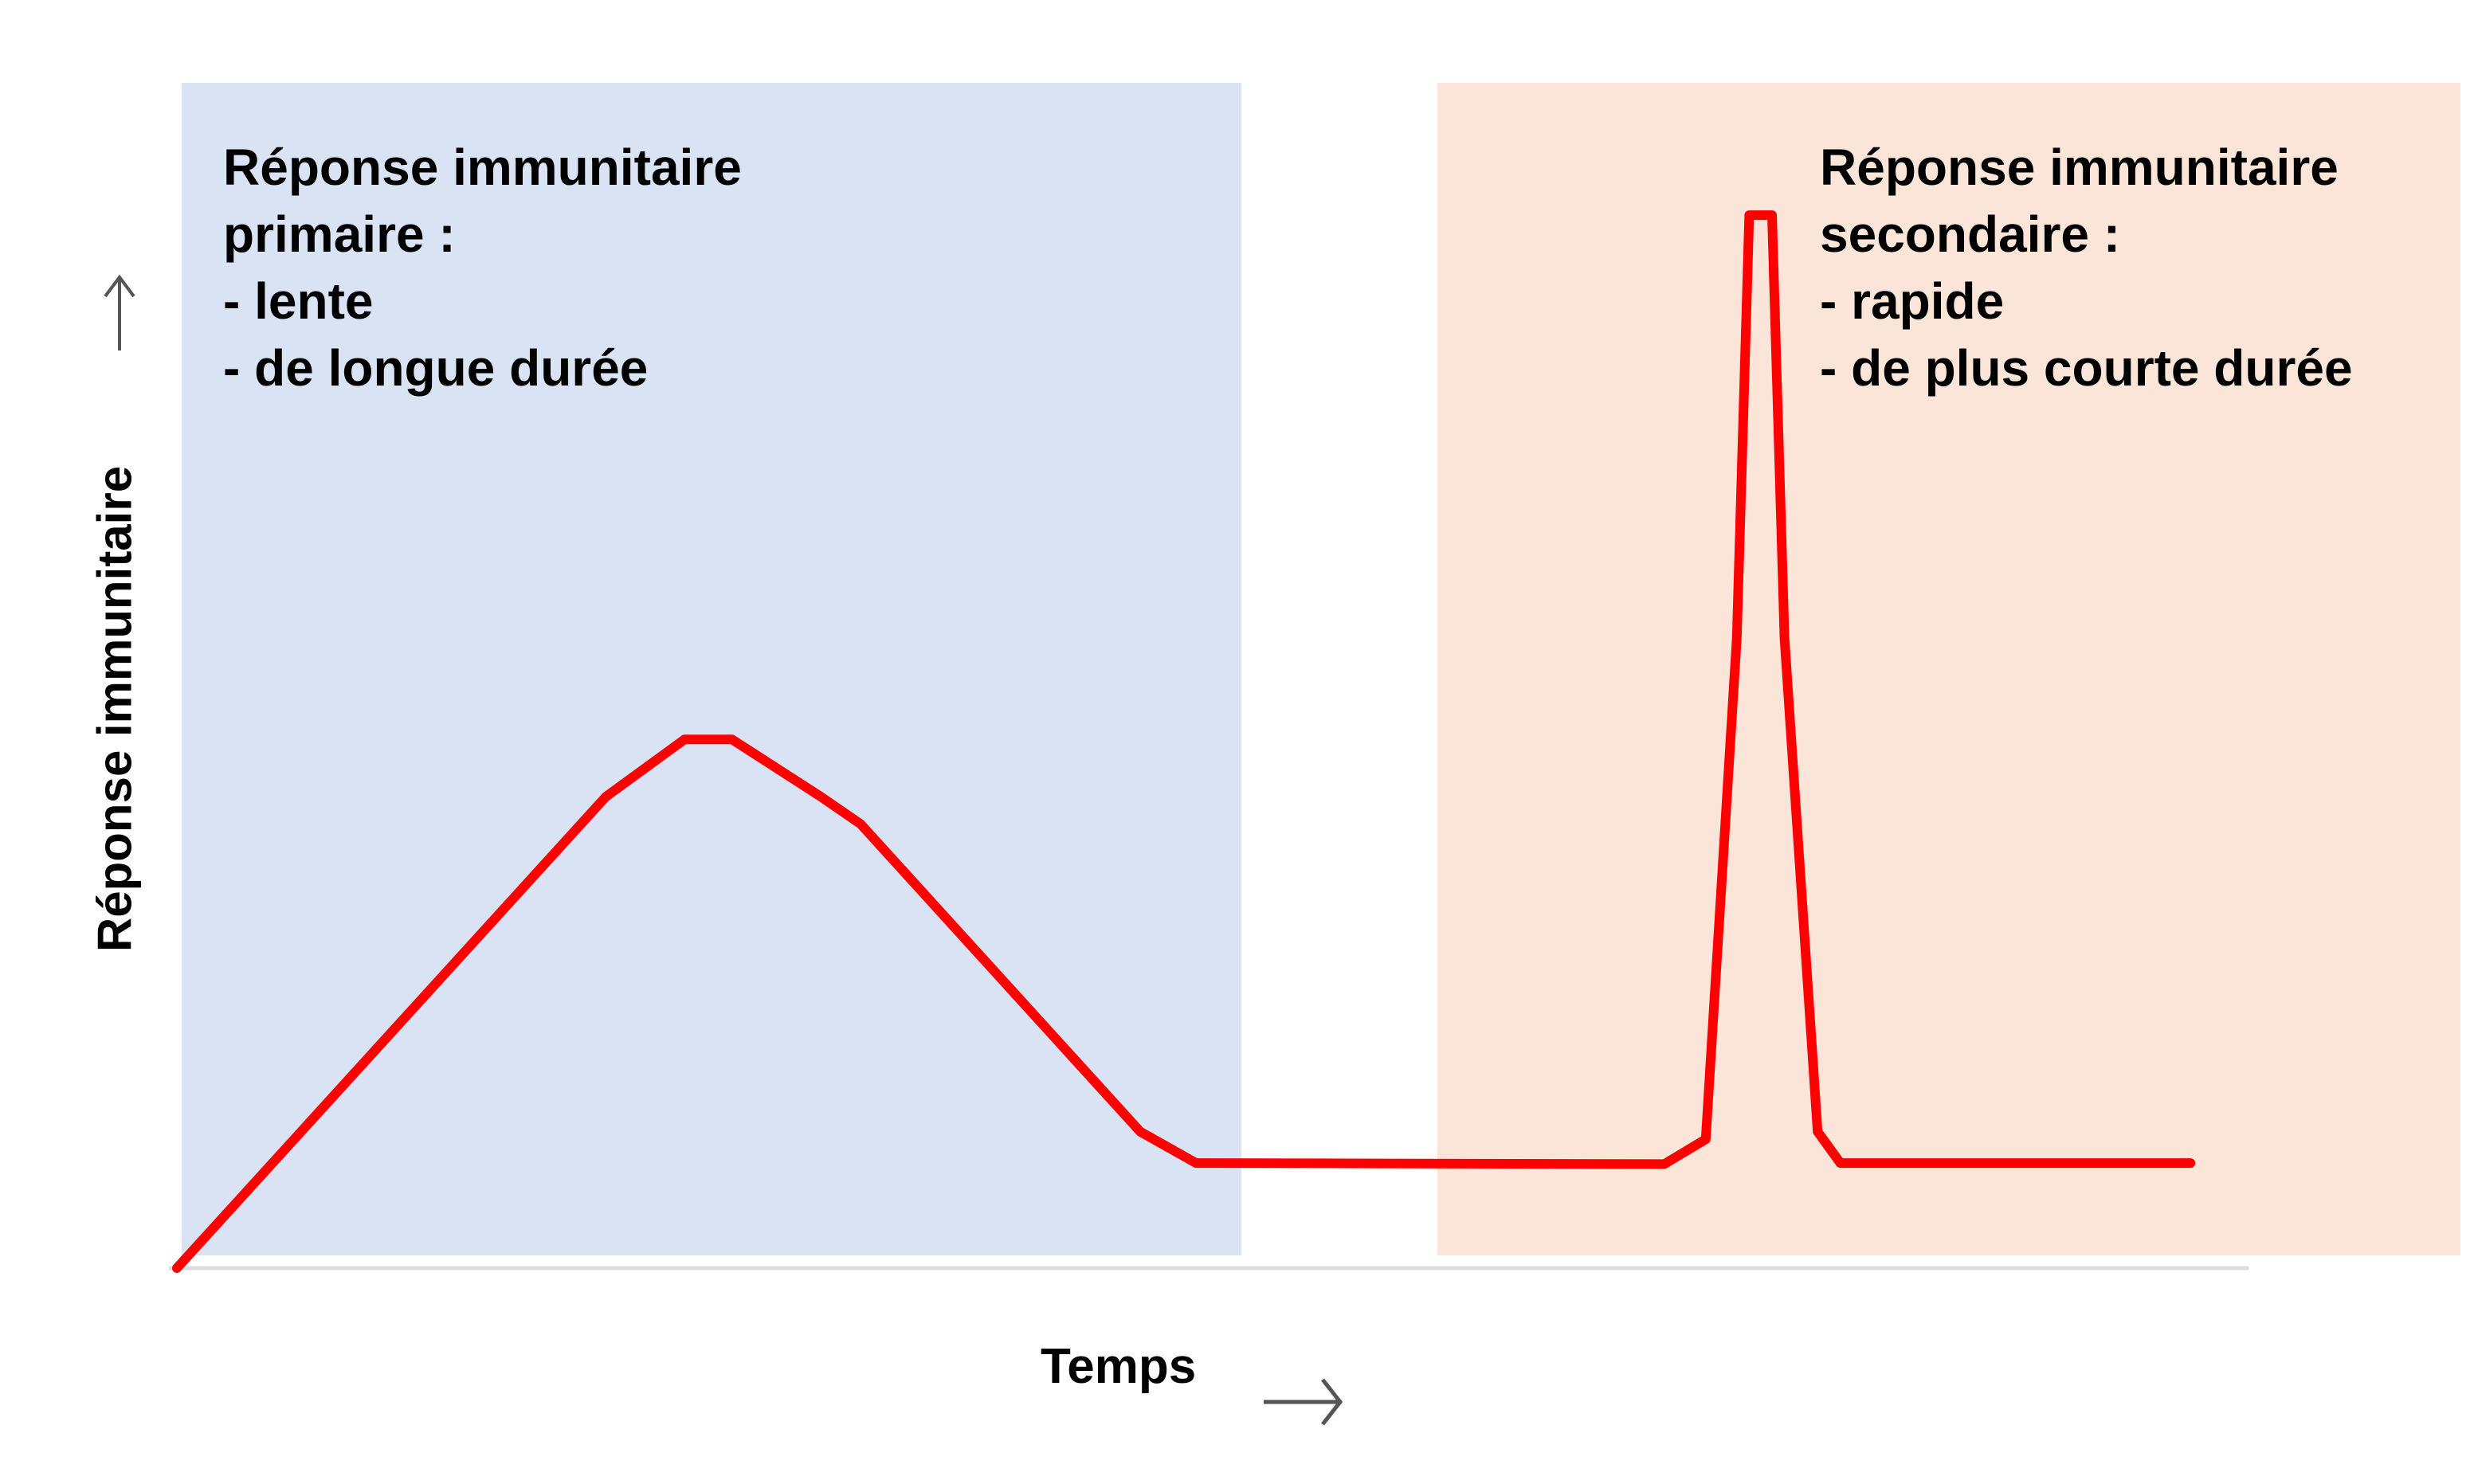 The width and height of the screenshot is (2474, 1484). What do you see at coordinates (119, 312) in the screenshot?
I see `up-arrow-icon` at bounding box center [119, 312].